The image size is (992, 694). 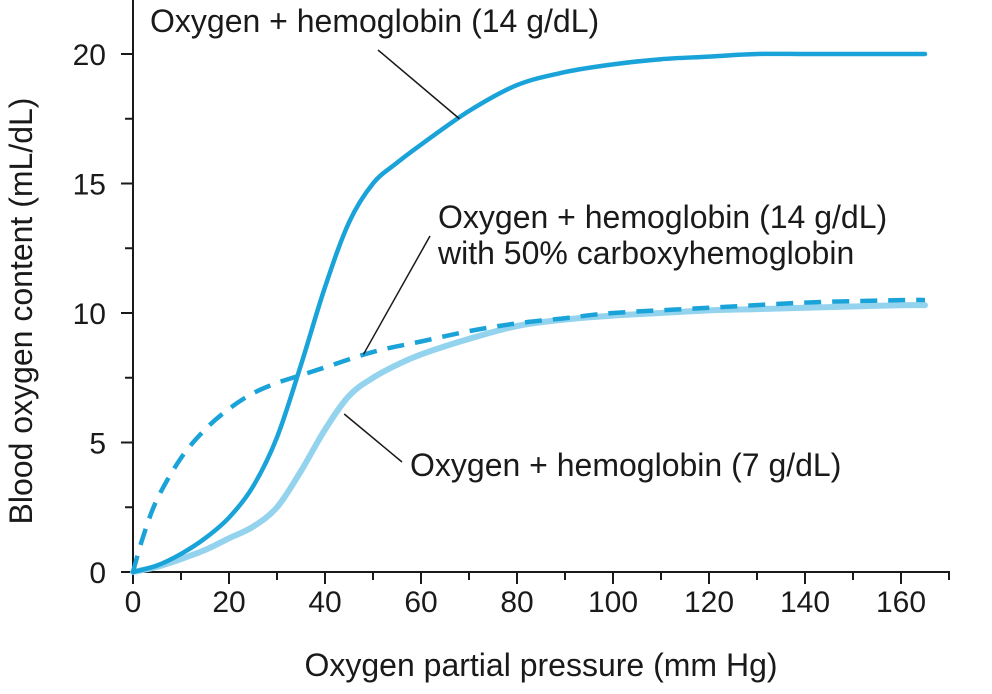 I want to click on x-tick-label: 80, so click(x=516, y=602).